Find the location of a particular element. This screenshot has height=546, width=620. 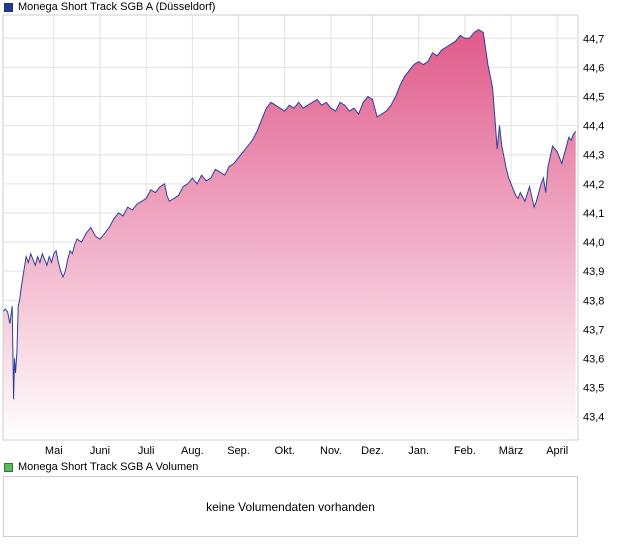

y-tick-label: 43,6 is located at coordinates (593, 359).